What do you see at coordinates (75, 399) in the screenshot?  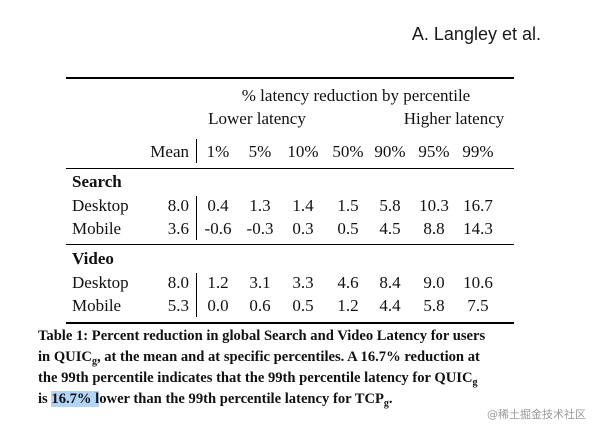 I see `text-selection-highlight: 16.7% l` at bounding box center [75, 399].